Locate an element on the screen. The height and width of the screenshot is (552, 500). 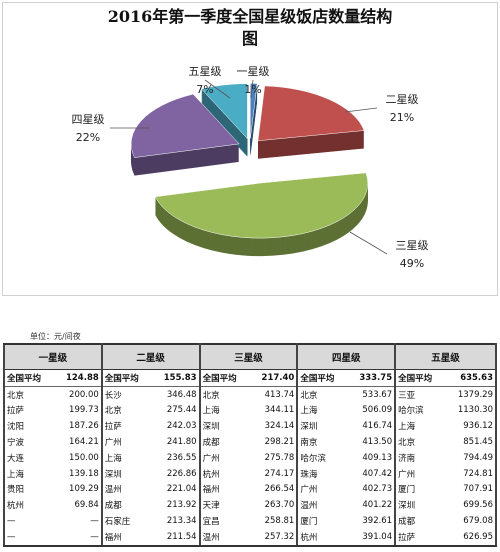
column-header: 三星级 is located at coordinates (248, 356).